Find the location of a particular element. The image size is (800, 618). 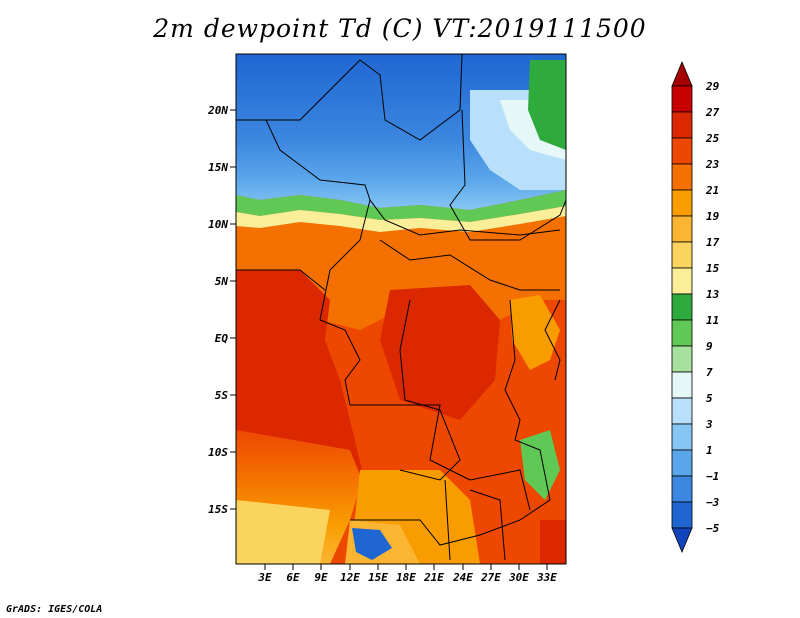

colorbar-label: 21 is located at coordinates (712, 190).